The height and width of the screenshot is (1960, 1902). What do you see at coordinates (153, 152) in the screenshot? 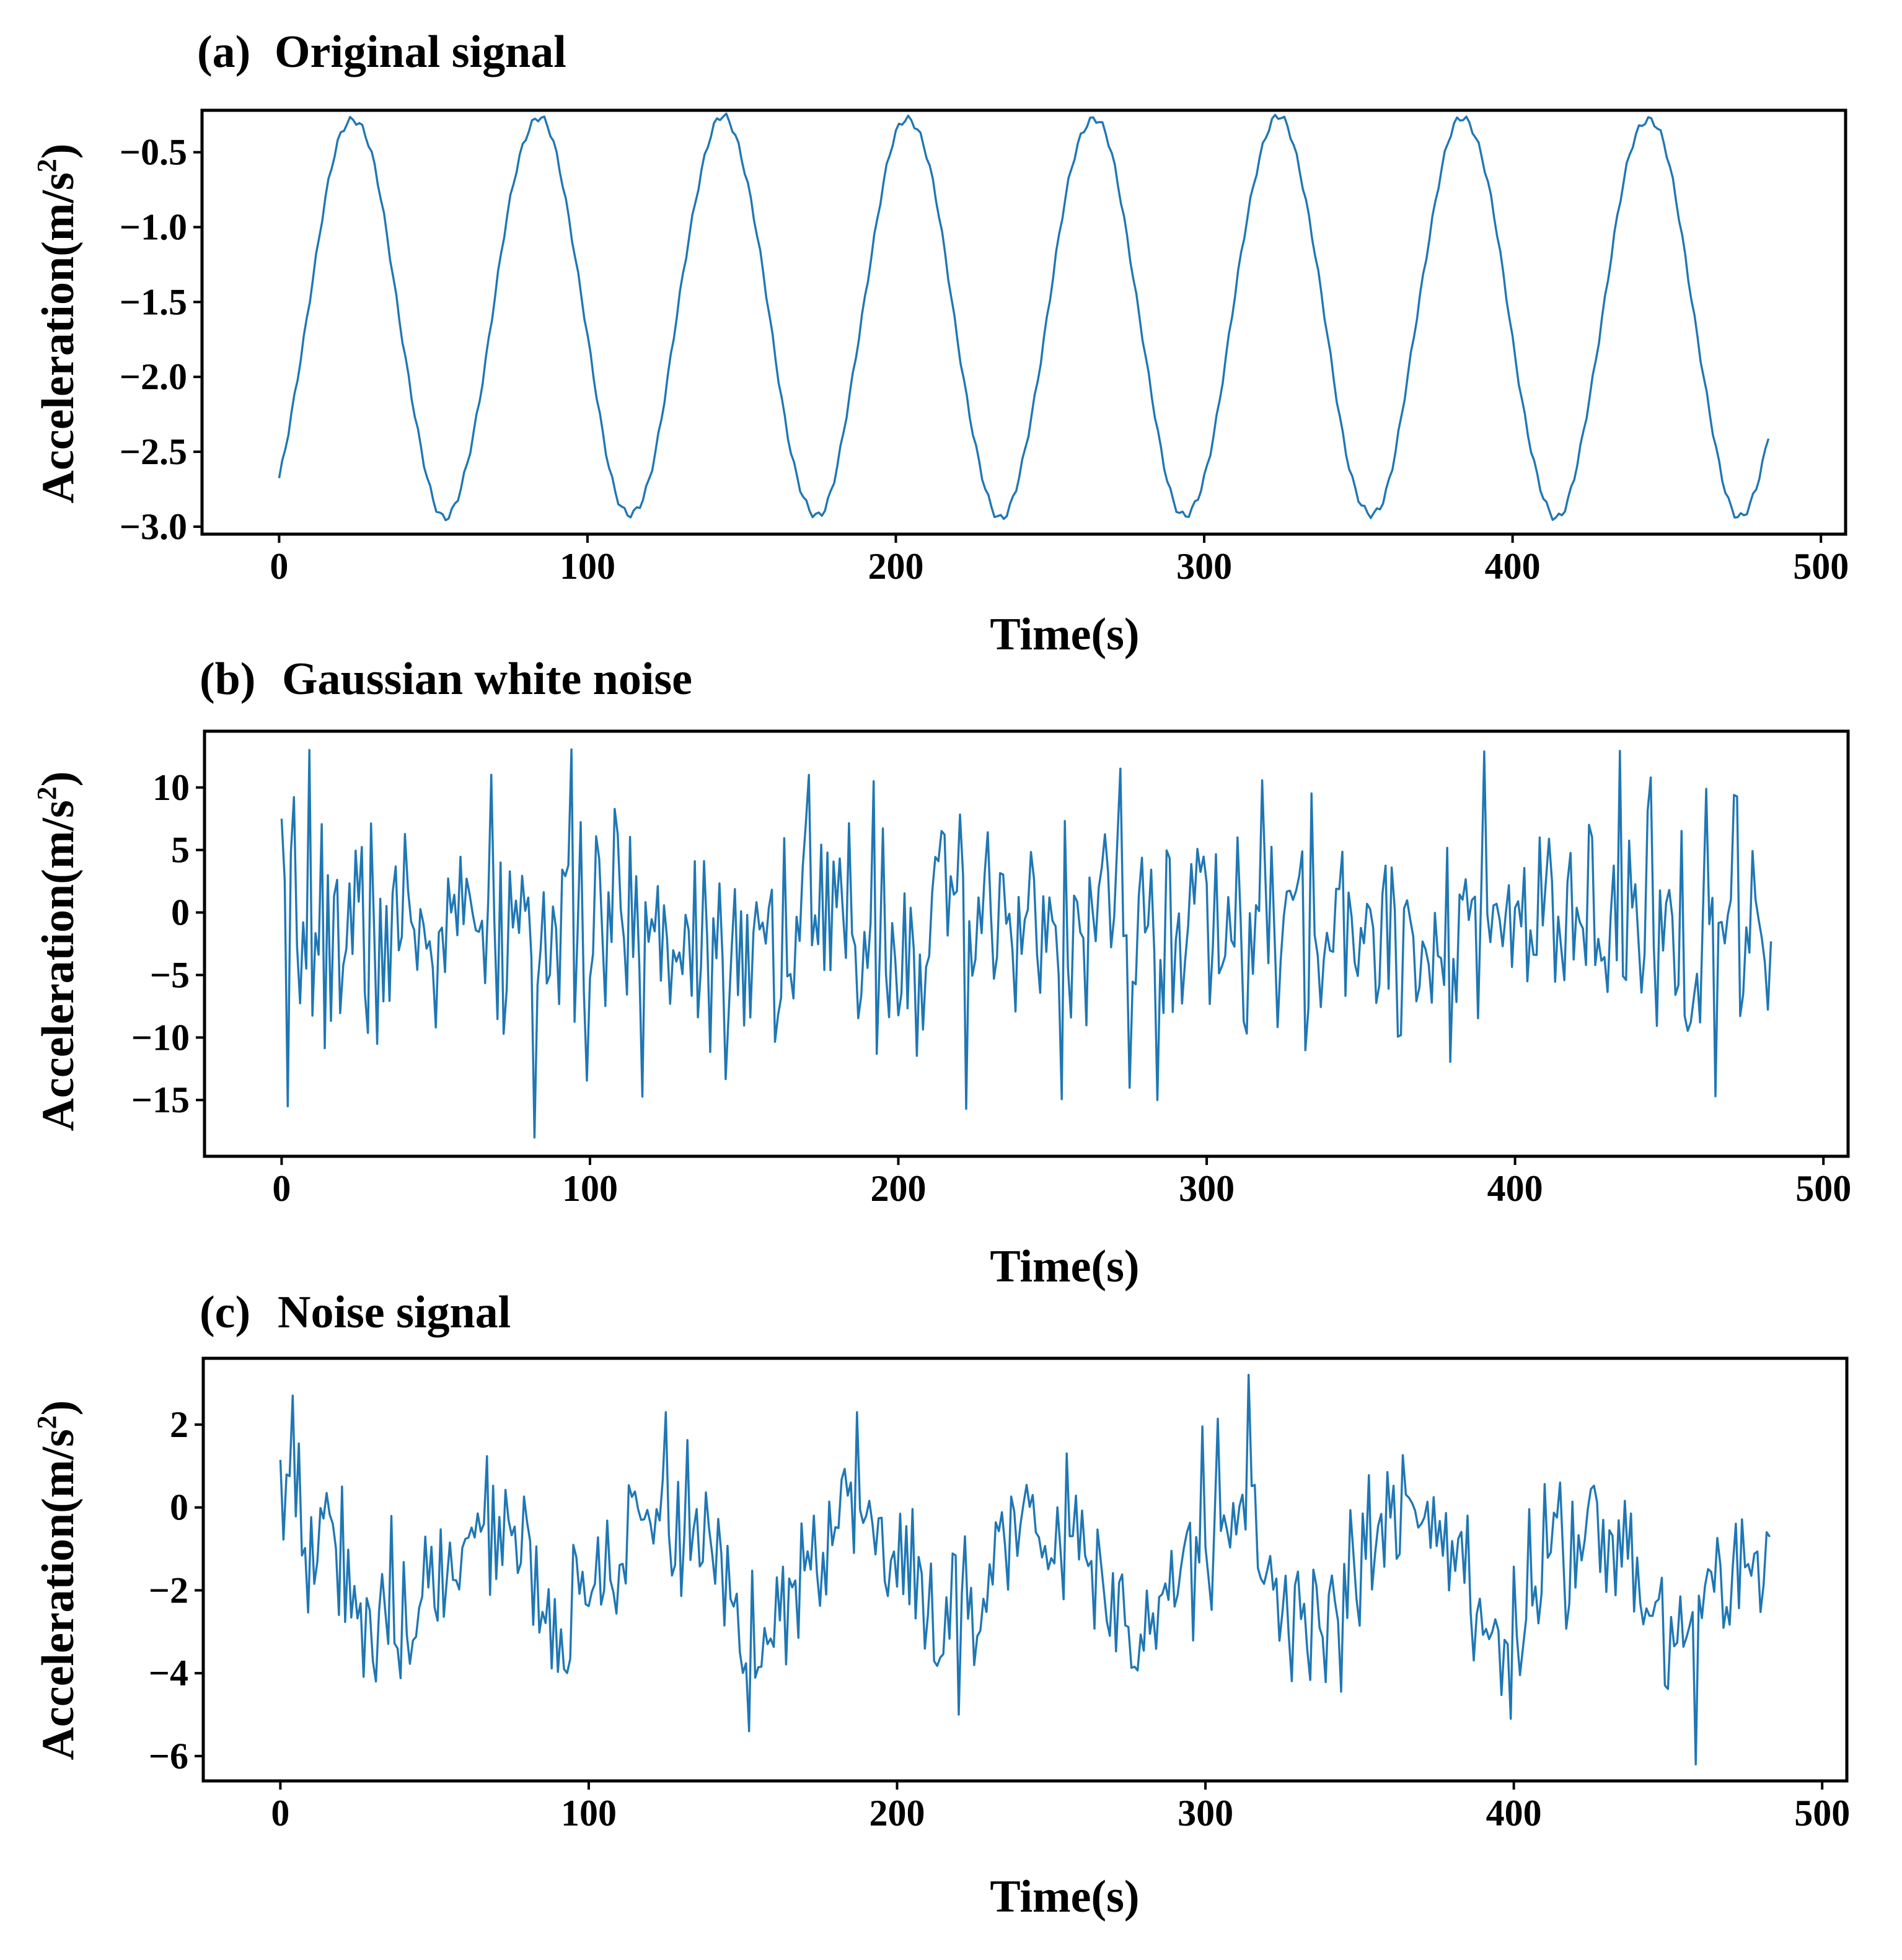
I see `panel-a-y-tick-label: −0.5` at bounding box center [153, 152].